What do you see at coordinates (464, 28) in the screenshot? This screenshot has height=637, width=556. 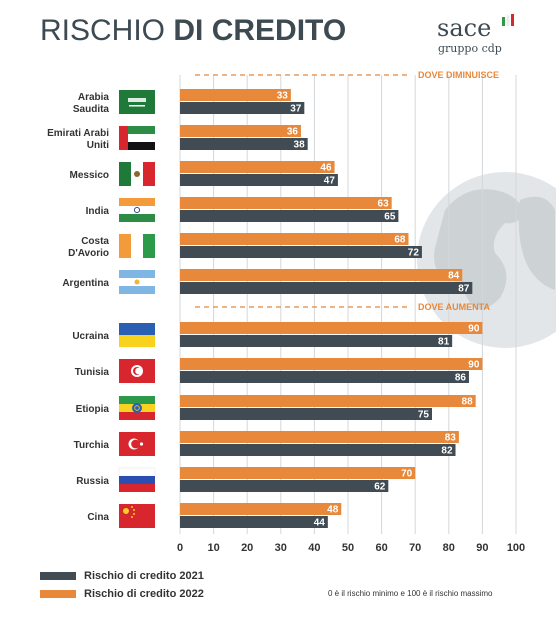 I see `brand-name: sace` at bounding box center [464, 28].